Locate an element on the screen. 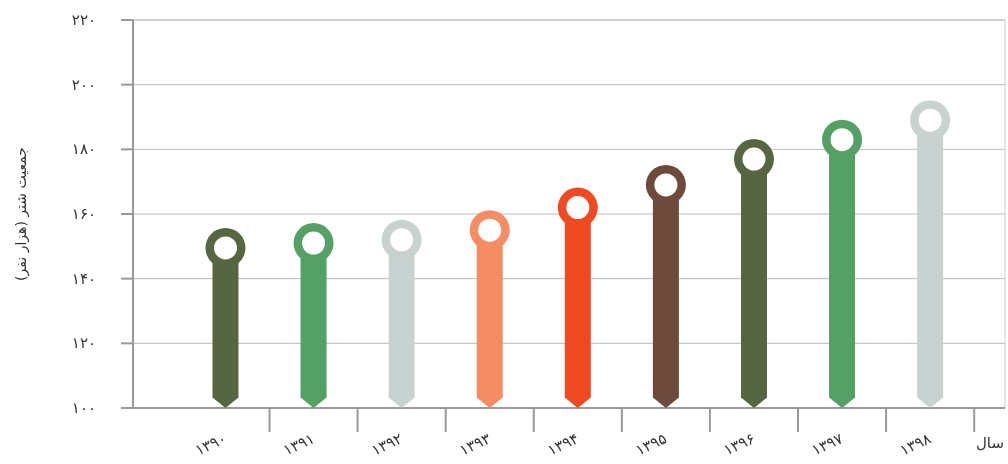 Image resolution: width=1008 pixels, height=464 pixels. x-tick-label: ۱۳۹۳ is located at coordinates (475, 444).